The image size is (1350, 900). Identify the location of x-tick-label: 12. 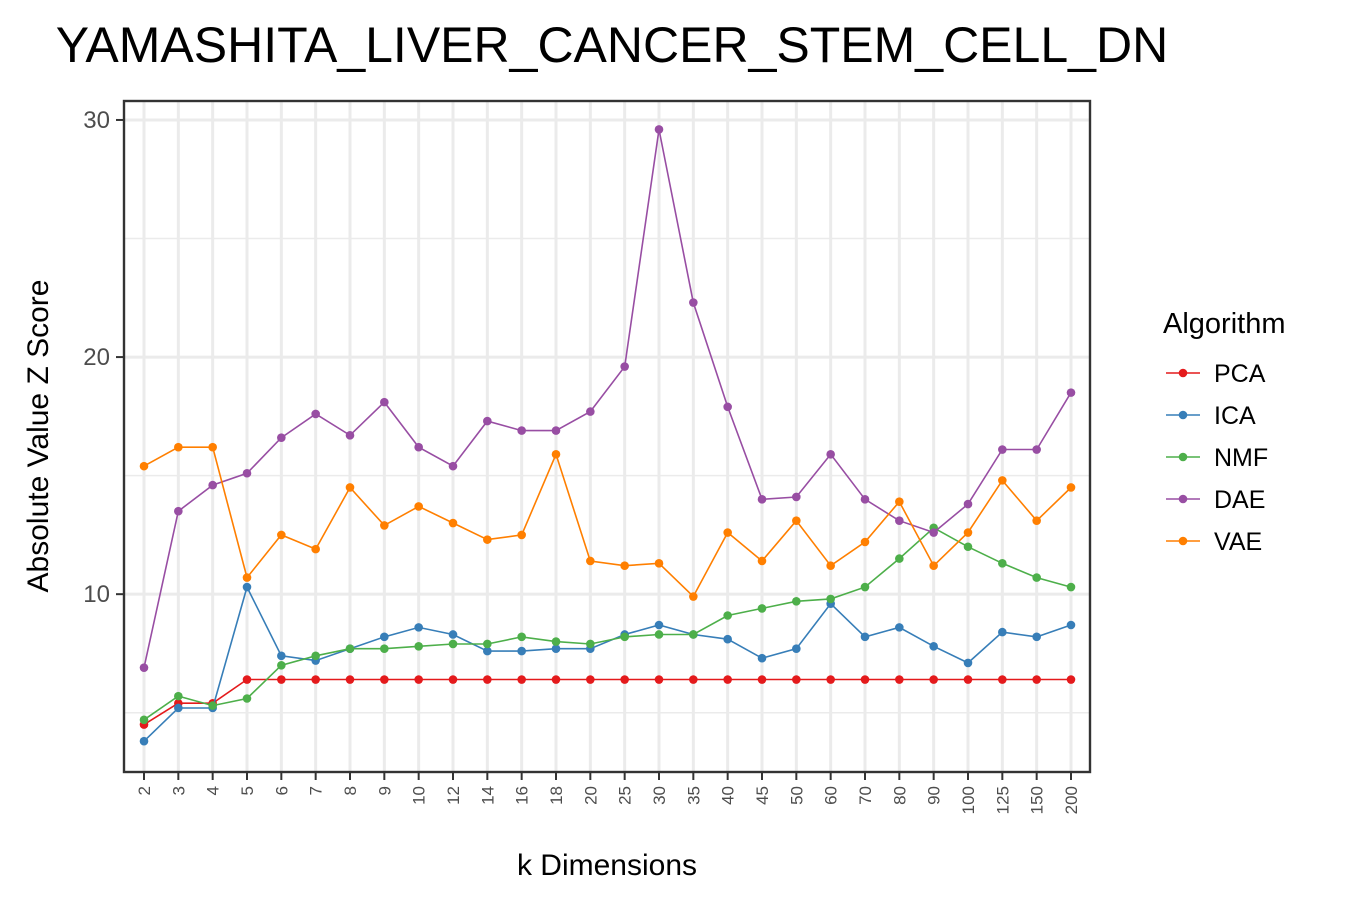
(453, 795).